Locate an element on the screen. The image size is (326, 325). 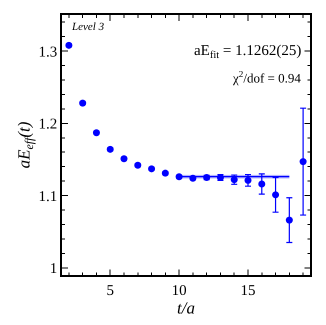
y-tick-label: 1.2 is located at coordinates (48, 124).